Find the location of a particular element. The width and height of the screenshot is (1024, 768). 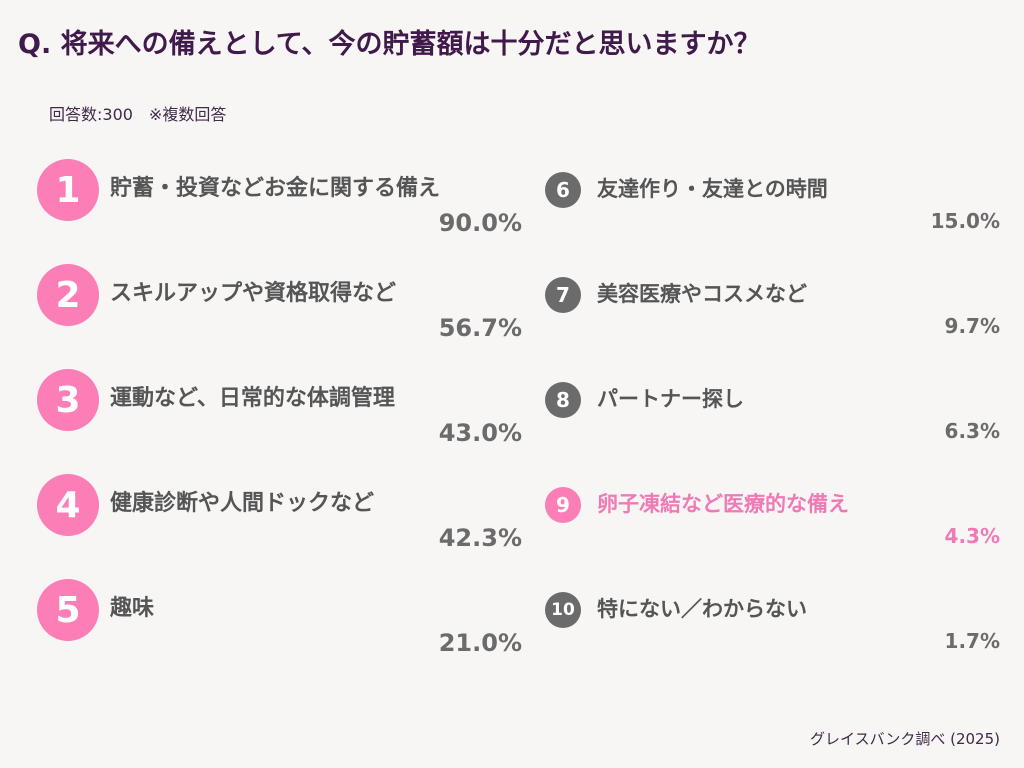

item-percentage: 15.0% is located at coordinates (965, 221).